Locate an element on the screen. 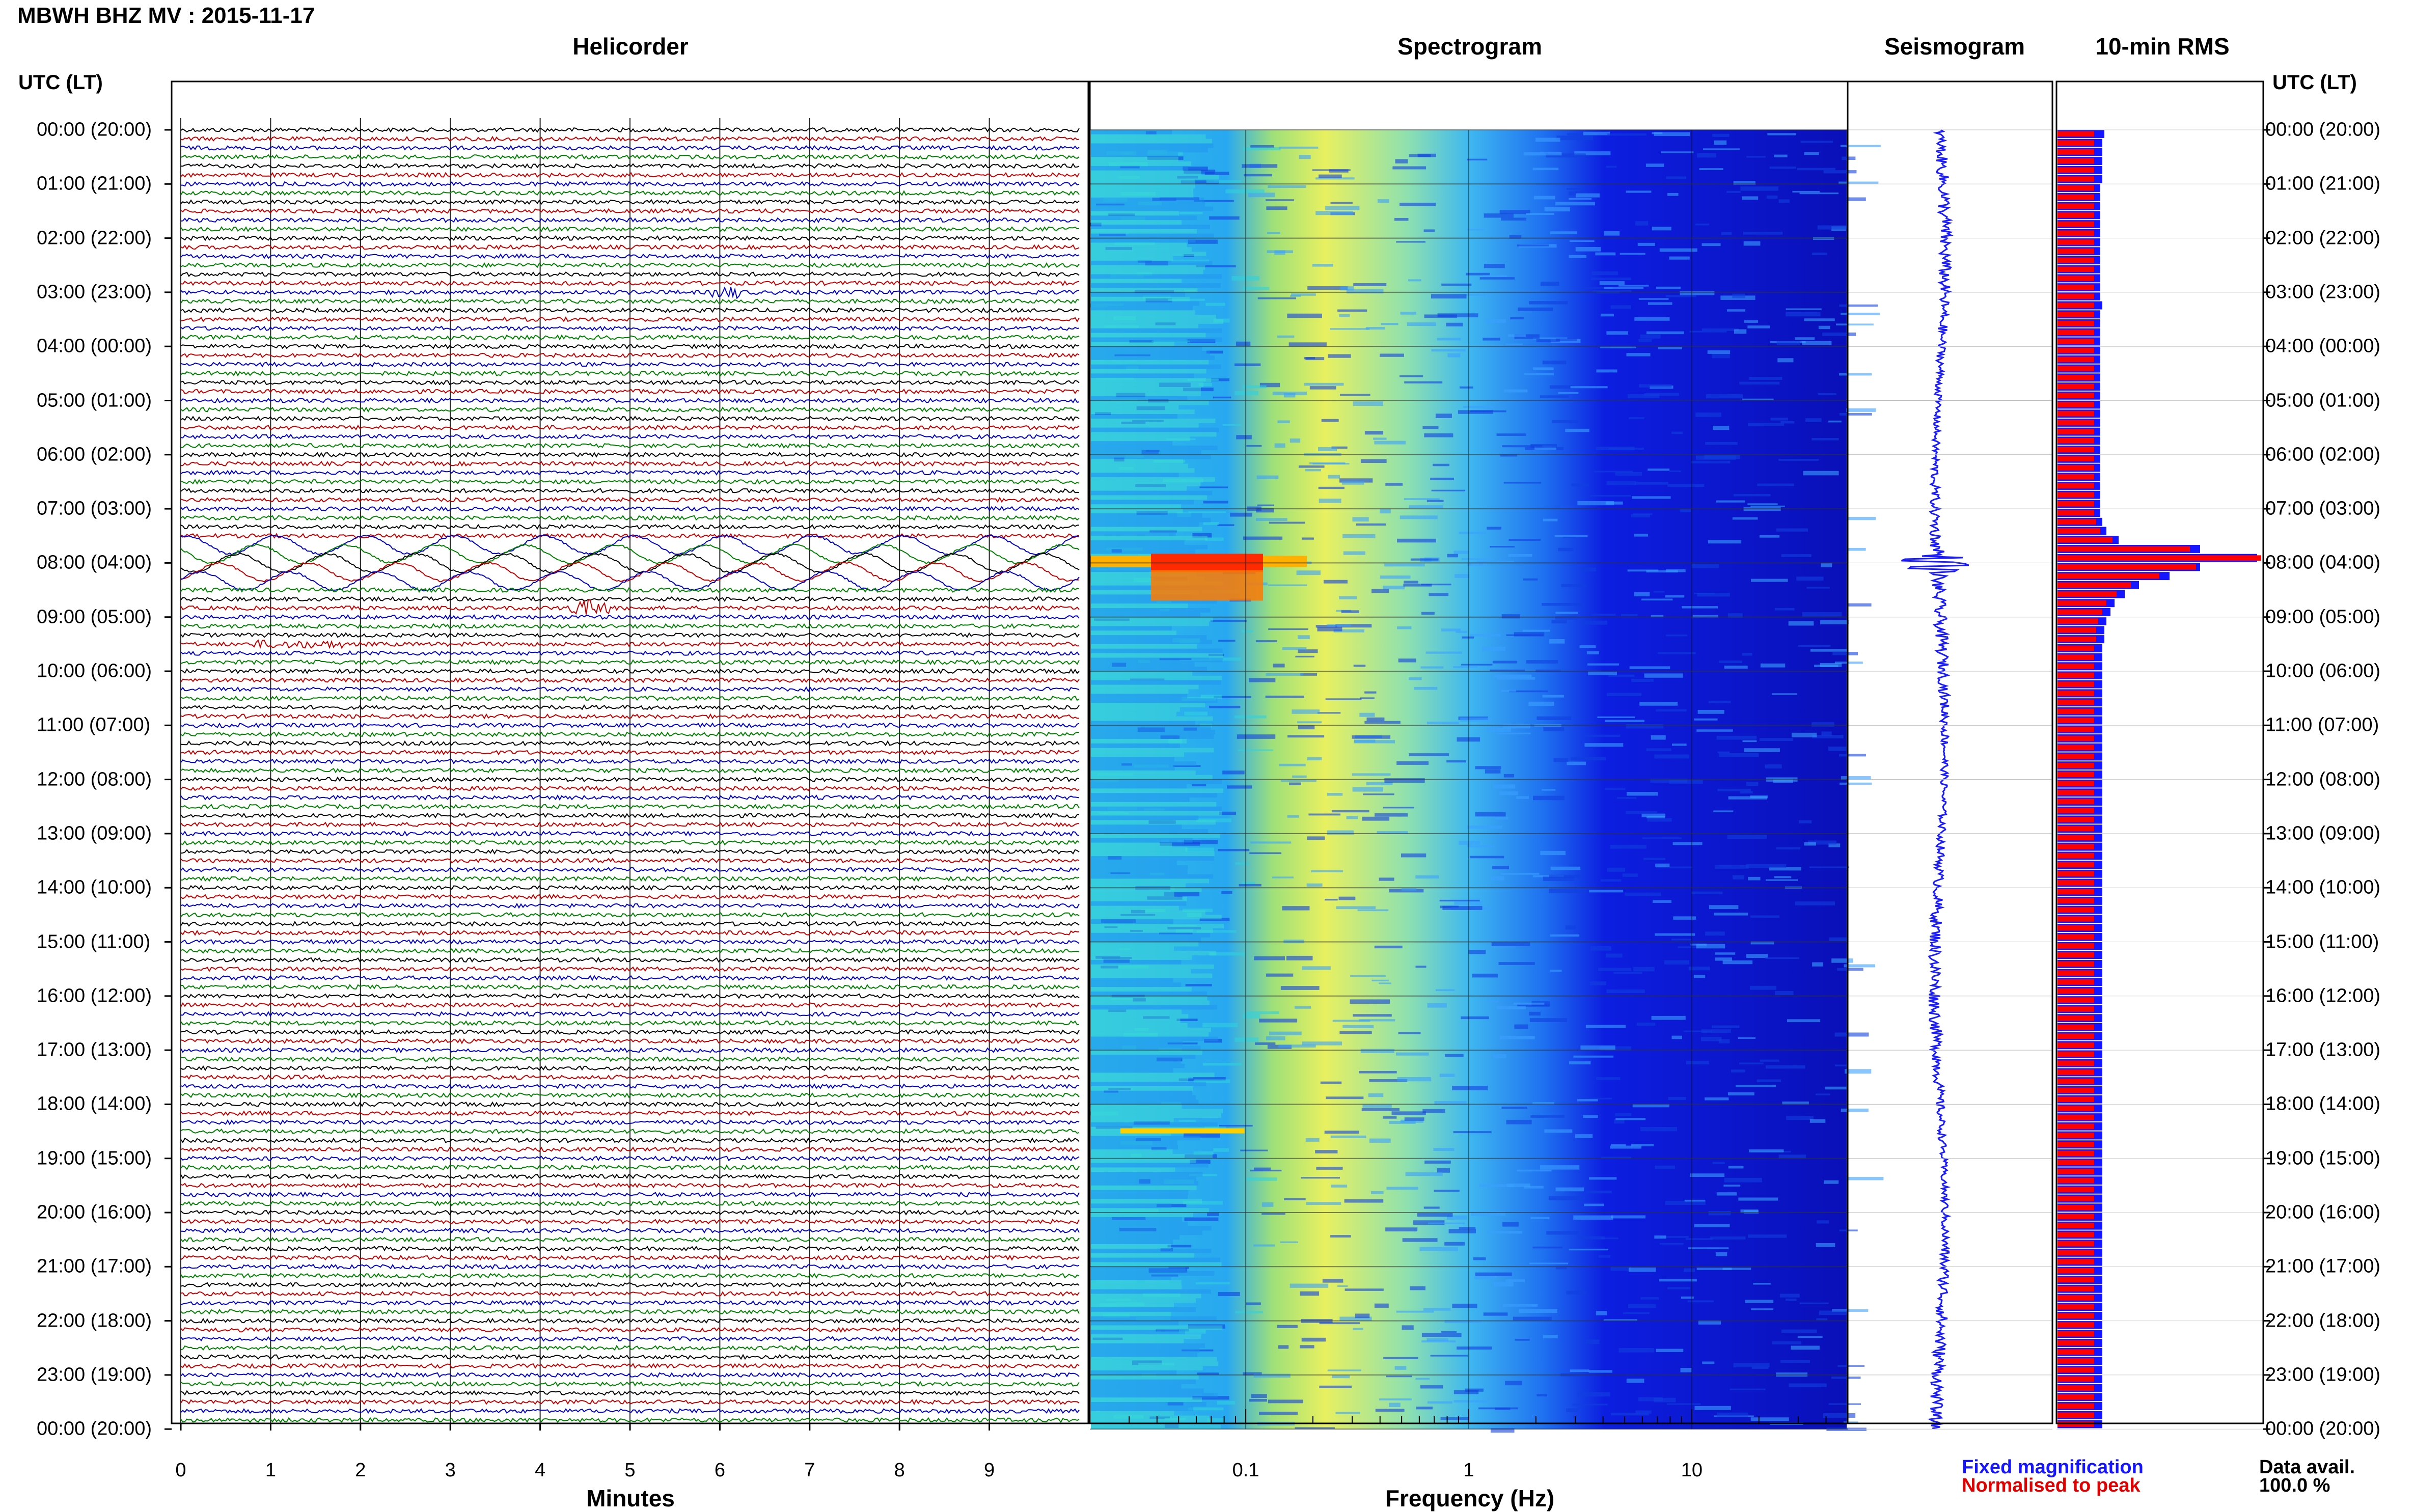 The image size is (2414, 1512). seismogram-trace is located at coordinates (1935, 779).